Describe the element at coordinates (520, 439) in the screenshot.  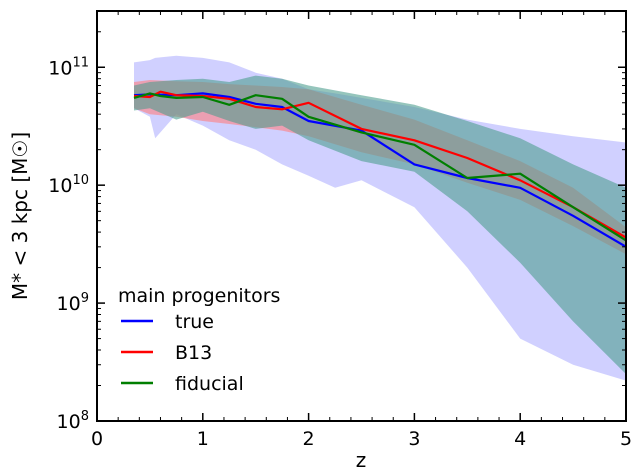
I see `x-tick-label: 4` at that location.